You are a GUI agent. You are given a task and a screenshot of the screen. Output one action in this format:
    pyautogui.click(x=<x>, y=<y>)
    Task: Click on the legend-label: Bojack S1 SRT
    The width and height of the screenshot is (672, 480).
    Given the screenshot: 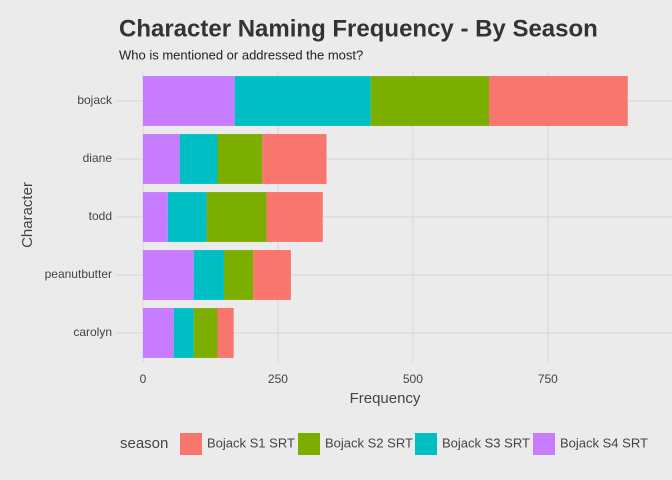 What is the action you would take?
    pyautogui.click(x=251, y=442)
    